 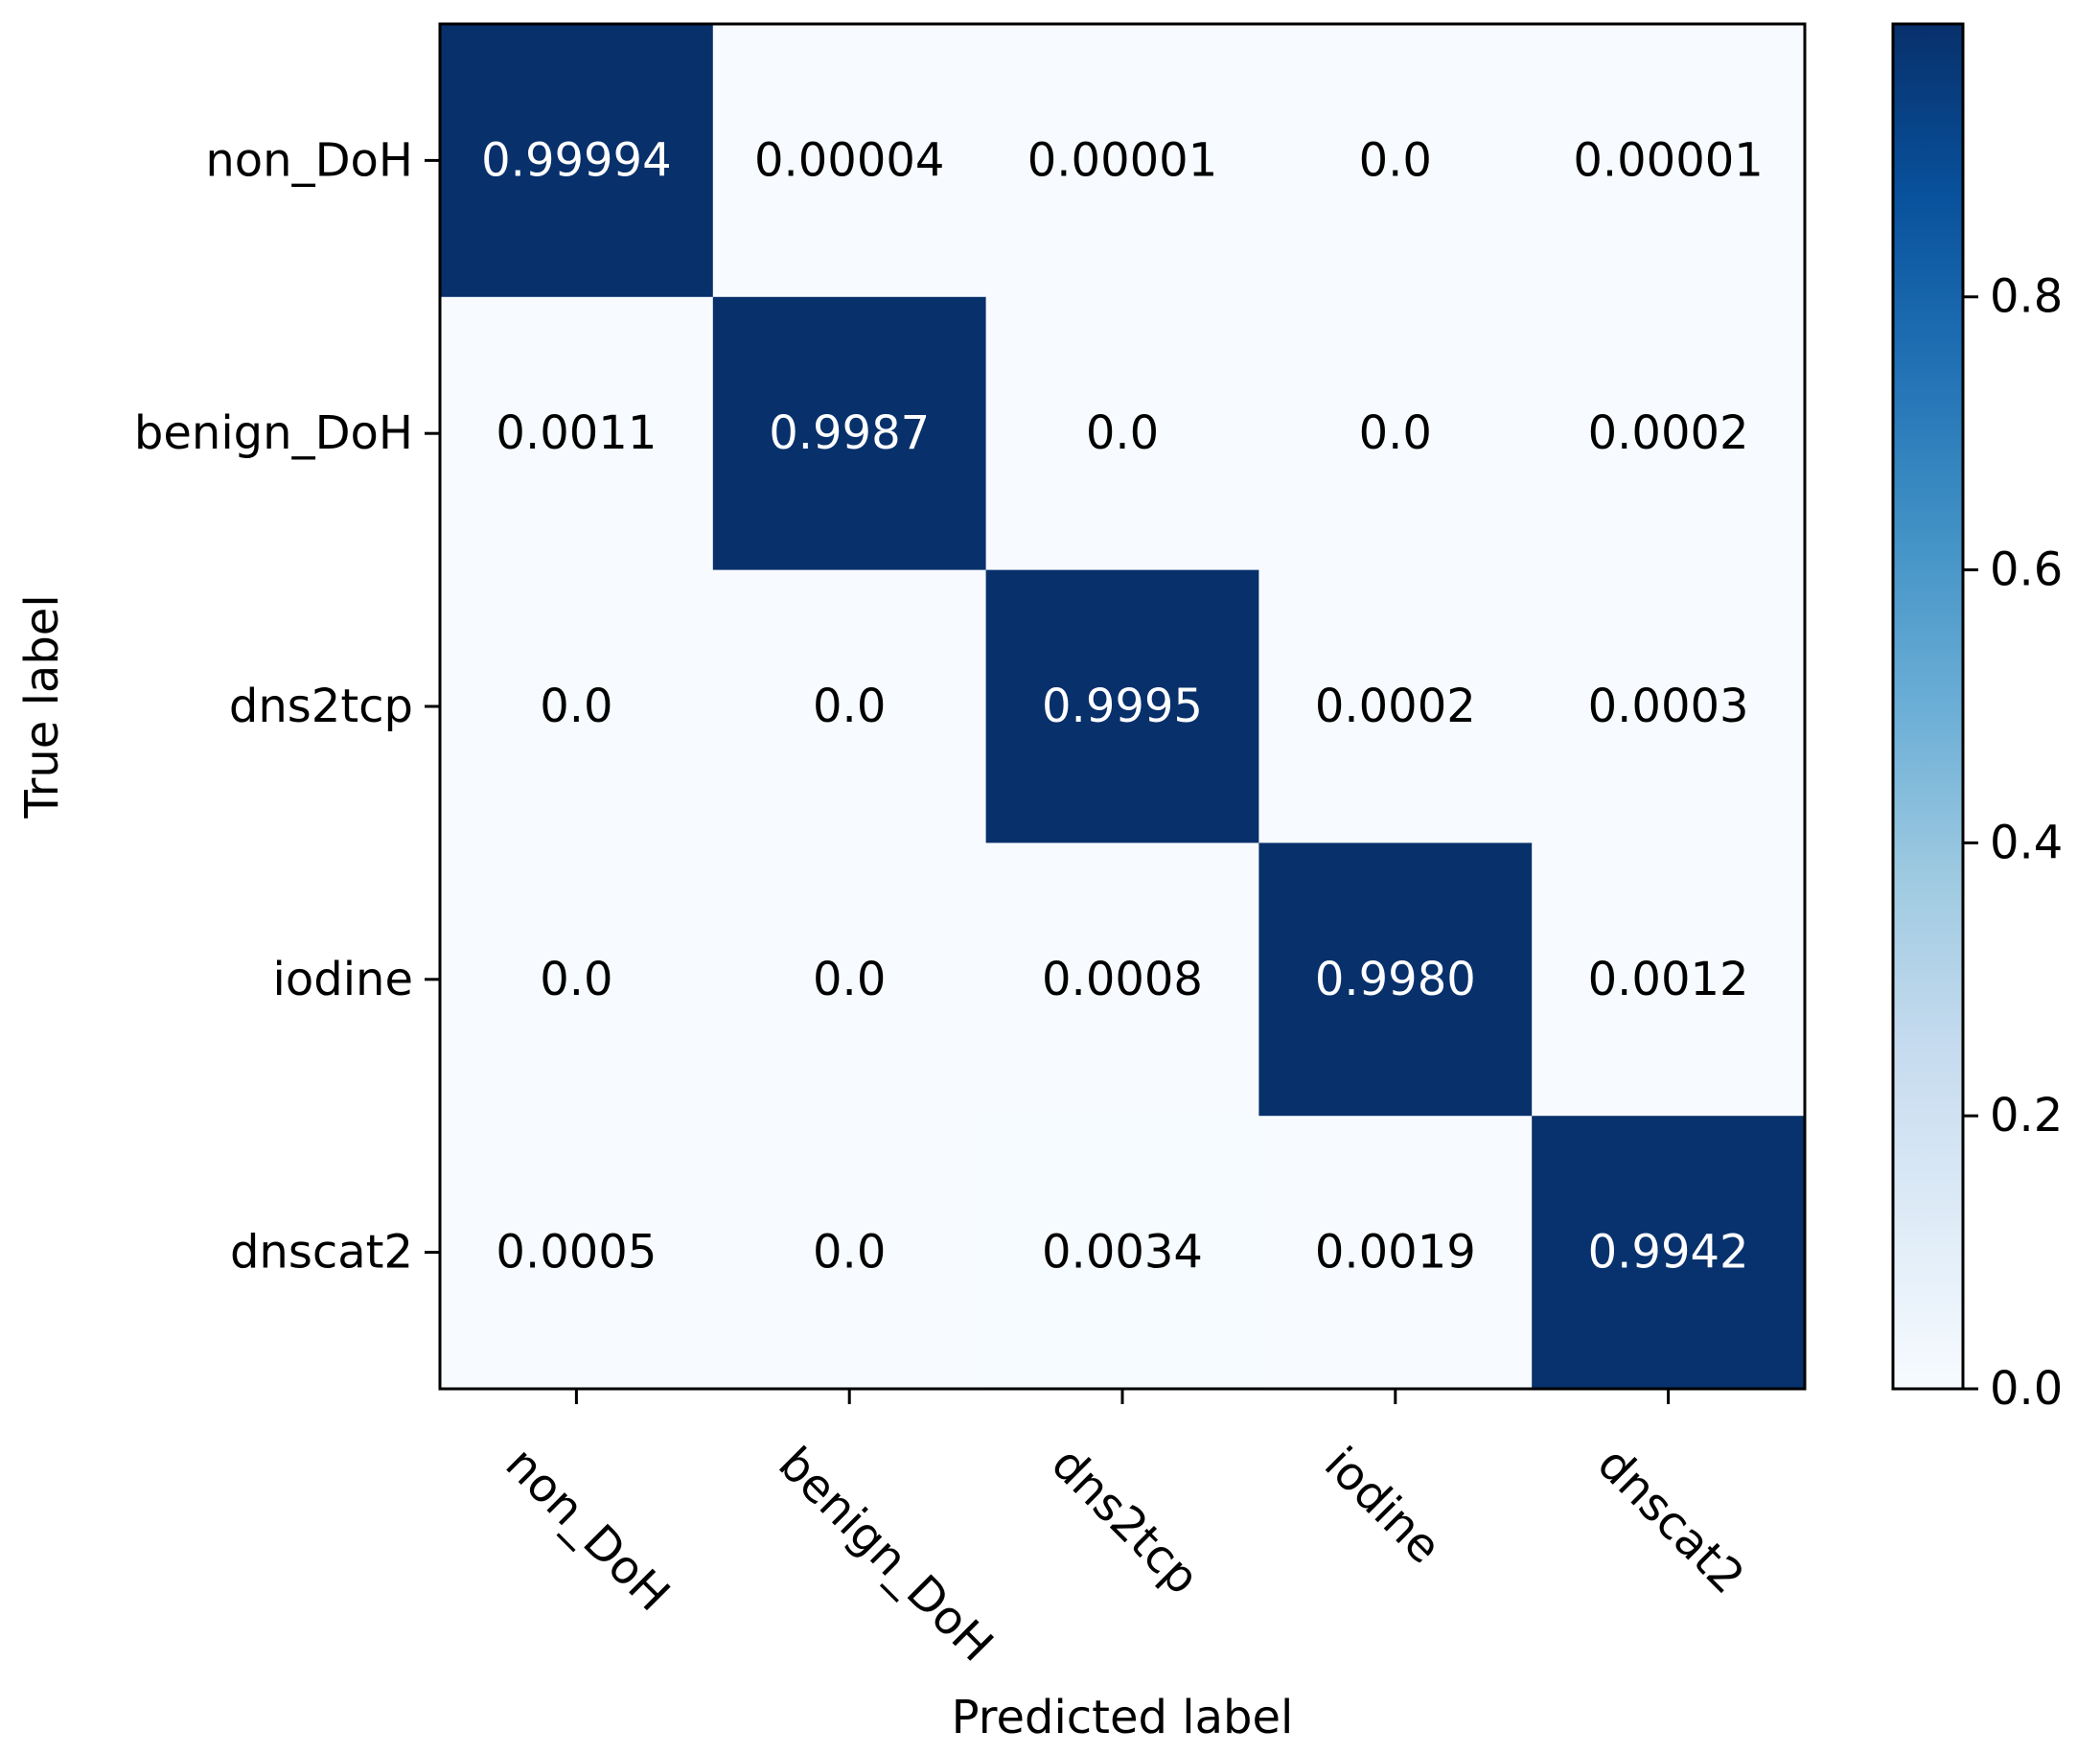 I want to click on y-axis: non_DoH benign_DoH dns2tcp iodine dnscat2, so click(x=287, y=707).